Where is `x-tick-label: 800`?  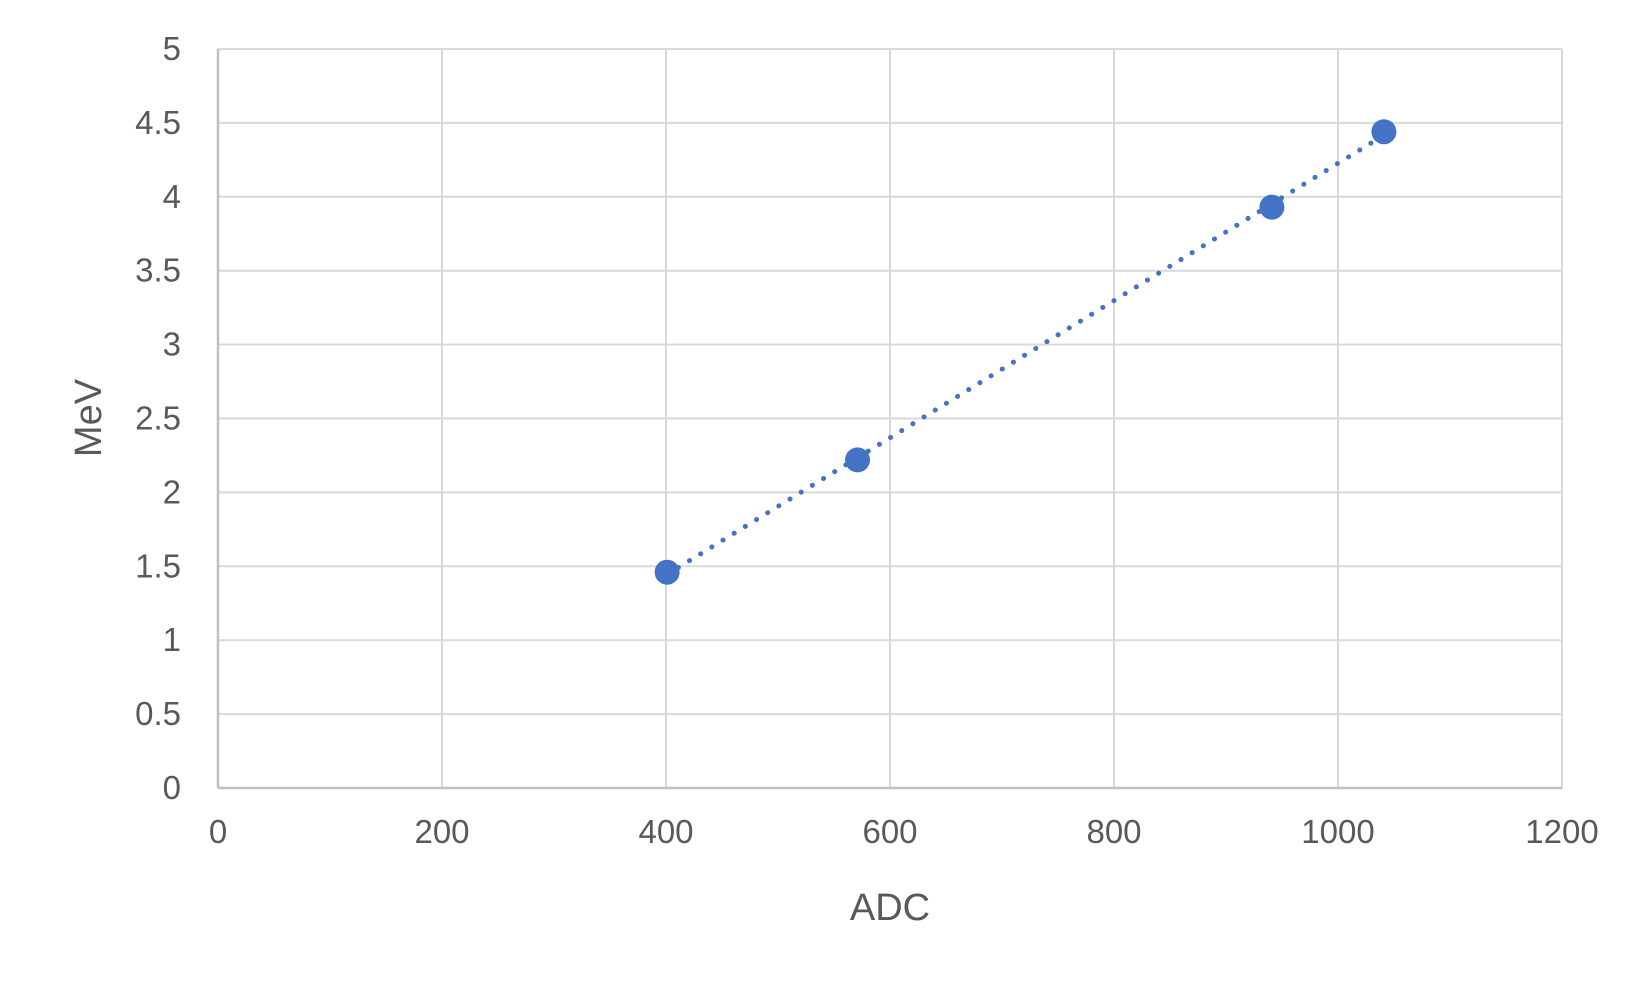
x-tick-label: 800 is located at coordinates (1113, 831).